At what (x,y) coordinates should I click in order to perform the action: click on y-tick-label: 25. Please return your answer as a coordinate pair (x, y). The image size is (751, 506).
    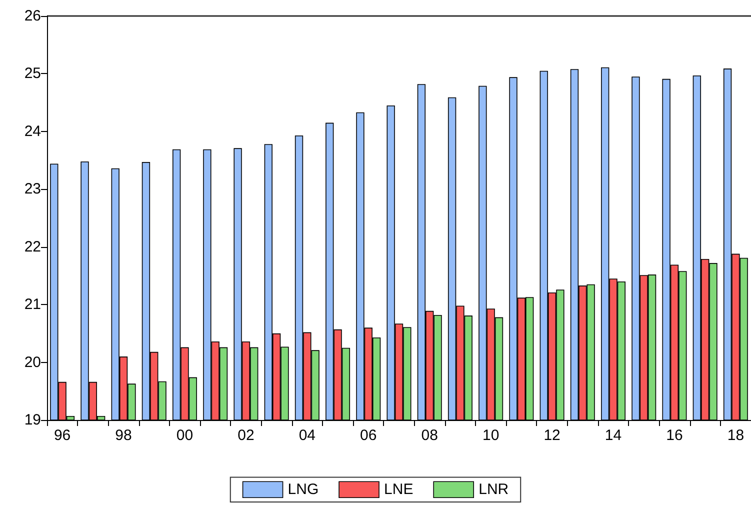
    Looking at the image, I should click on (32, 73).